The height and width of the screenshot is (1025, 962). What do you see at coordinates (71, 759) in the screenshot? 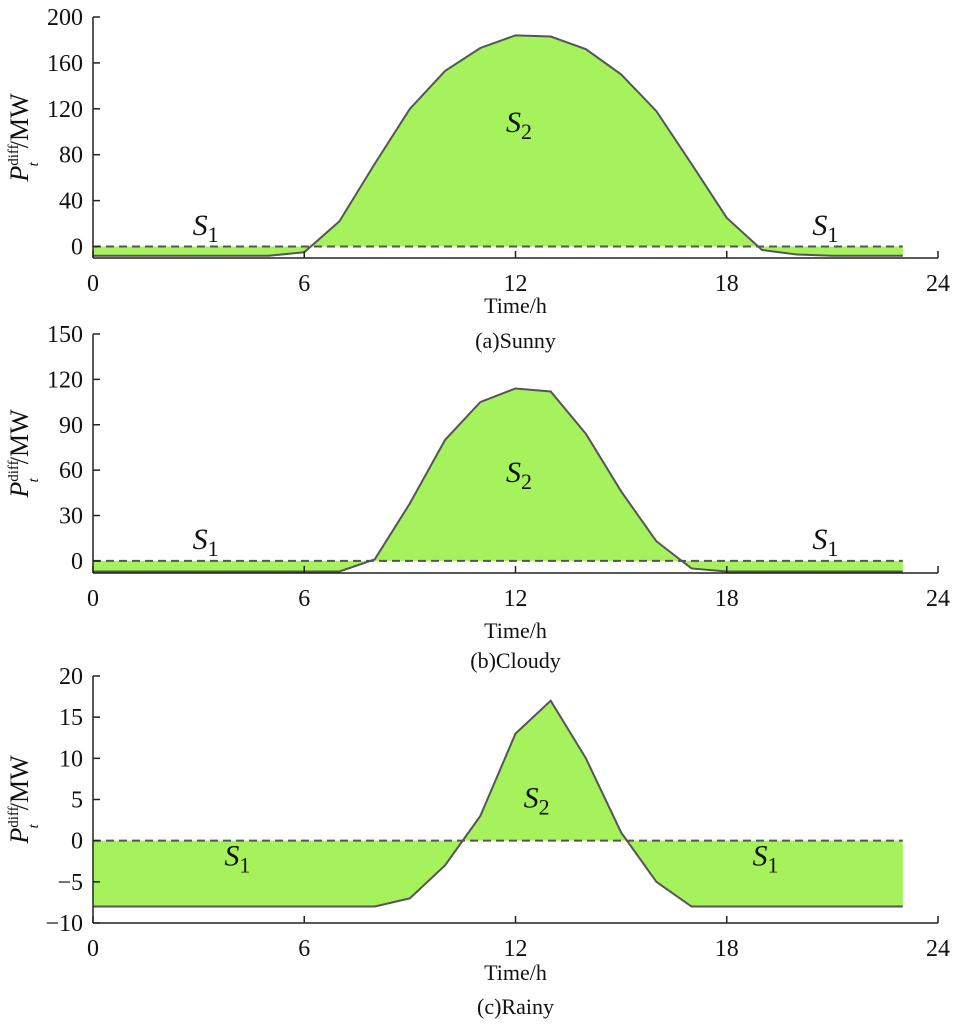
I see `y-tick-label: 10` at bounding box center [71, 759].